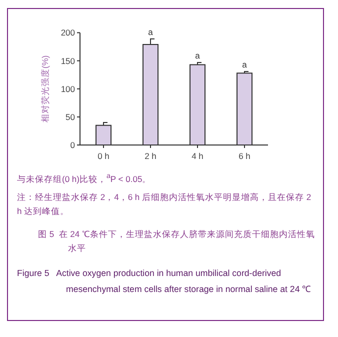  Describe the element at coordinates (198, 156) in the screenshot. I see `x-tick-label: 4 h` at that location.